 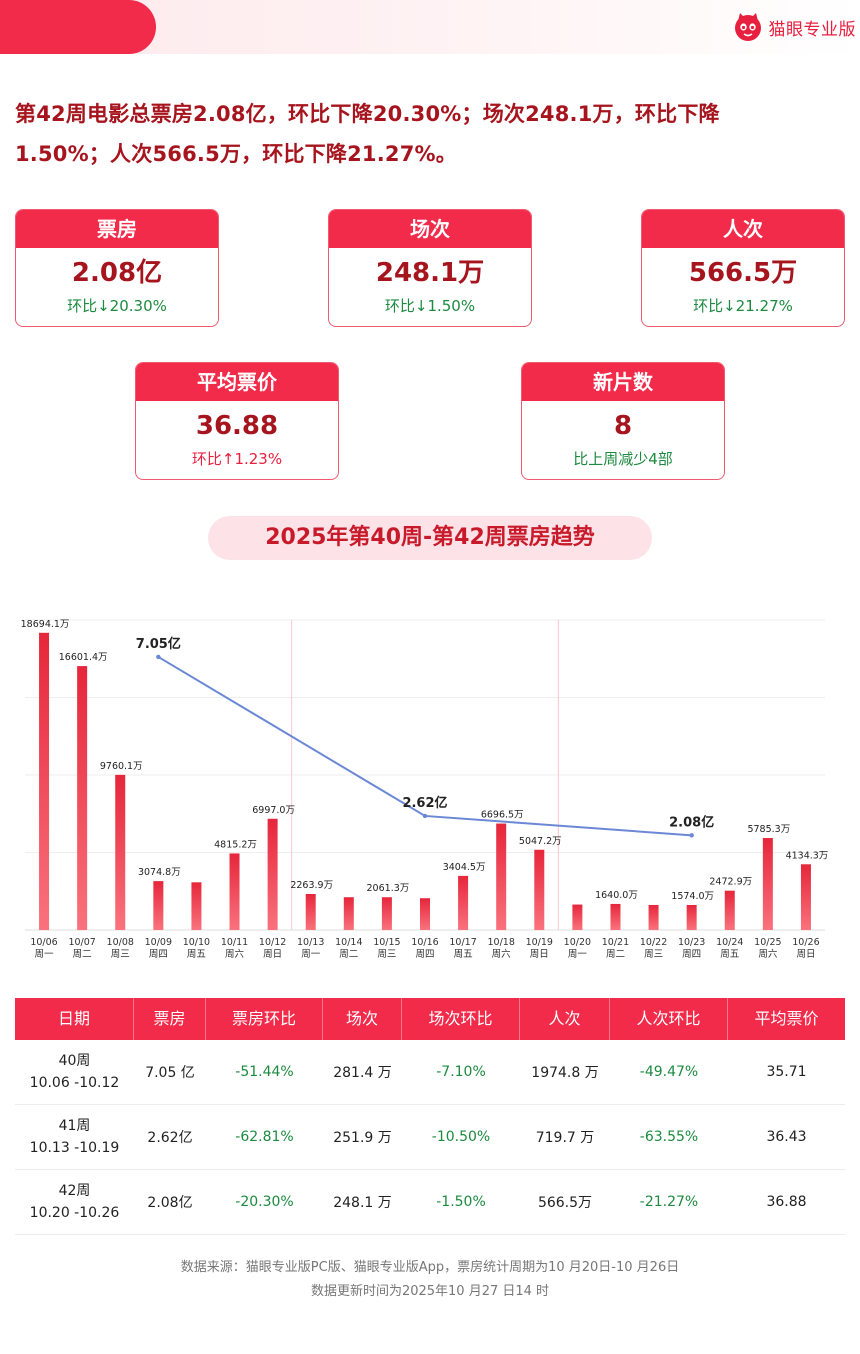 I want to click on data-label: 16601.4万, so click(x=83, y=657).